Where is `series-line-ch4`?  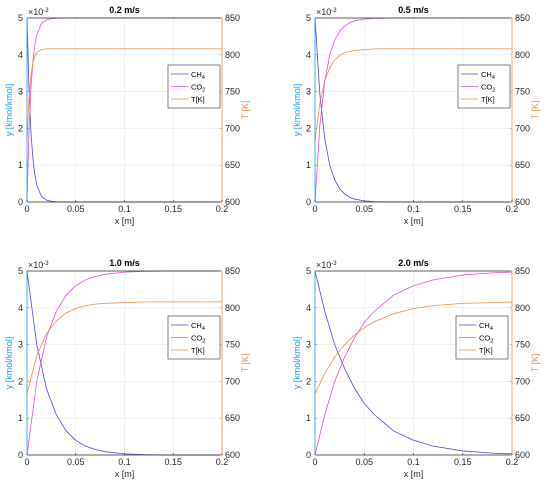
series-line-ch4 is located at coordinates (124, 363).